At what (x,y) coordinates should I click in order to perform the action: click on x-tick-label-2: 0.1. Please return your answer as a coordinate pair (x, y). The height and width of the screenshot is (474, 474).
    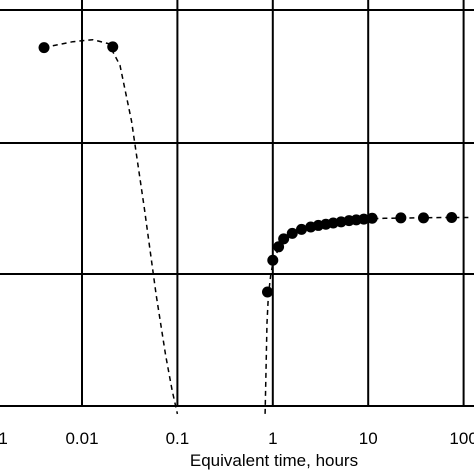
    Looking at the image, I should click on (178, 438).